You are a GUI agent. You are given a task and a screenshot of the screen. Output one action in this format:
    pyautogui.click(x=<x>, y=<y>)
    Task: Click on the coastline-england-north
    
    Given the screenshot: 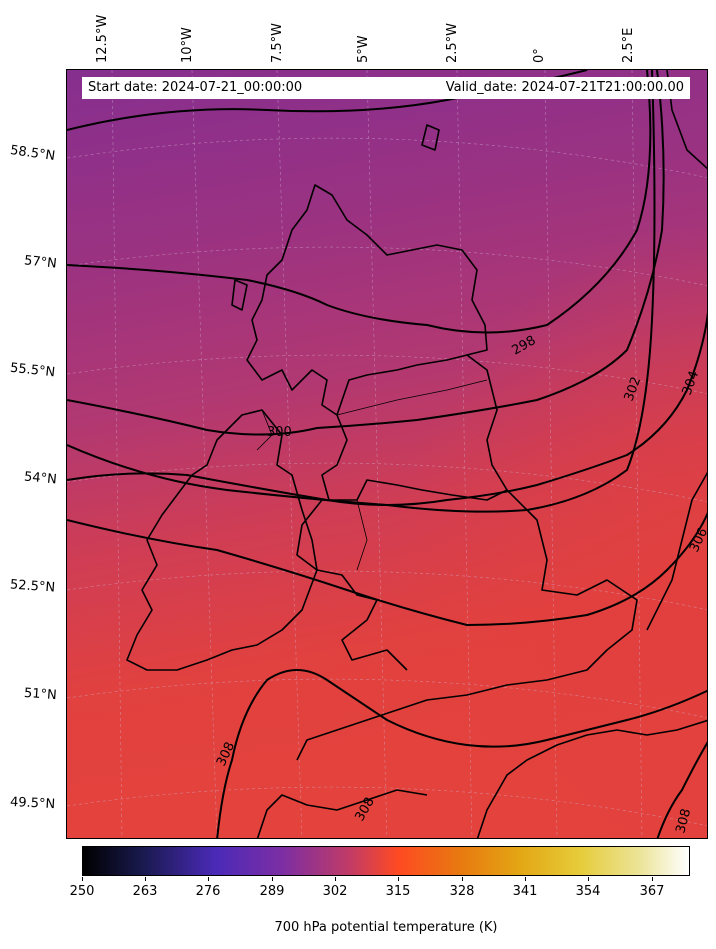 What is the action you would take?
    pyautogui.click(x=414, y=427)
    